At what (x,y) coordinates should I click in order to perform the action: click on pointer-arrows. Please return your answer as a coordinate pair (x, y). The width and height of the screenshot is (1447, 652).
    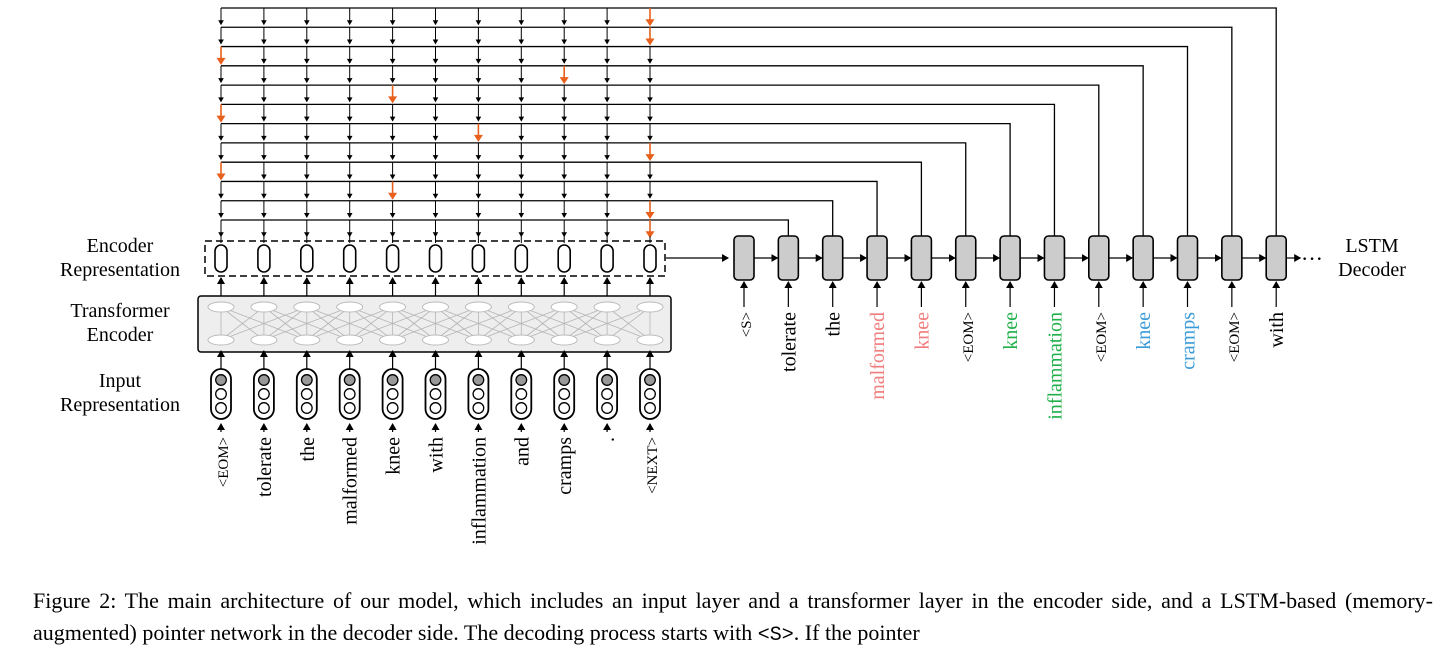
    Looking at the image, I should click on (435, 125).